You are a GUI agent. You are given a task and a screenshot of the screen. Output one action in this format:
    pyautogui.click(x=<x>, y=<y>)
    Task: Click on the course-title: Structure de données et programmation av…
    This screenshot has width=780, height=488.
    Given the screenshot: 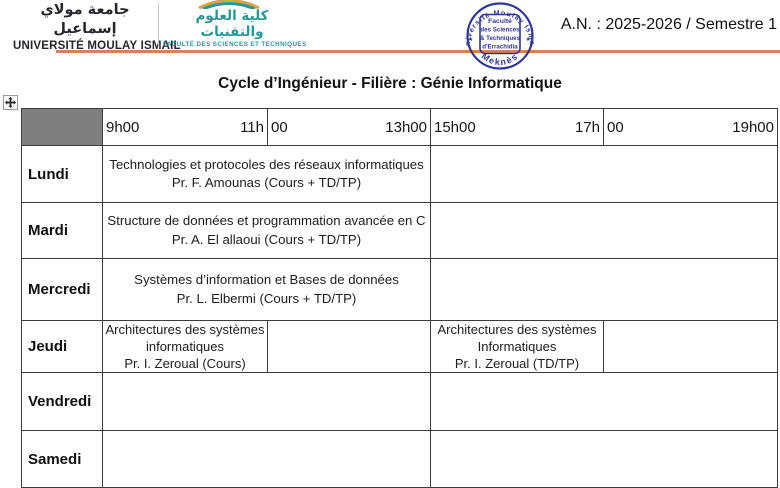 What is the action you would take?
    pyautogui.click(x=266, y=220)
    